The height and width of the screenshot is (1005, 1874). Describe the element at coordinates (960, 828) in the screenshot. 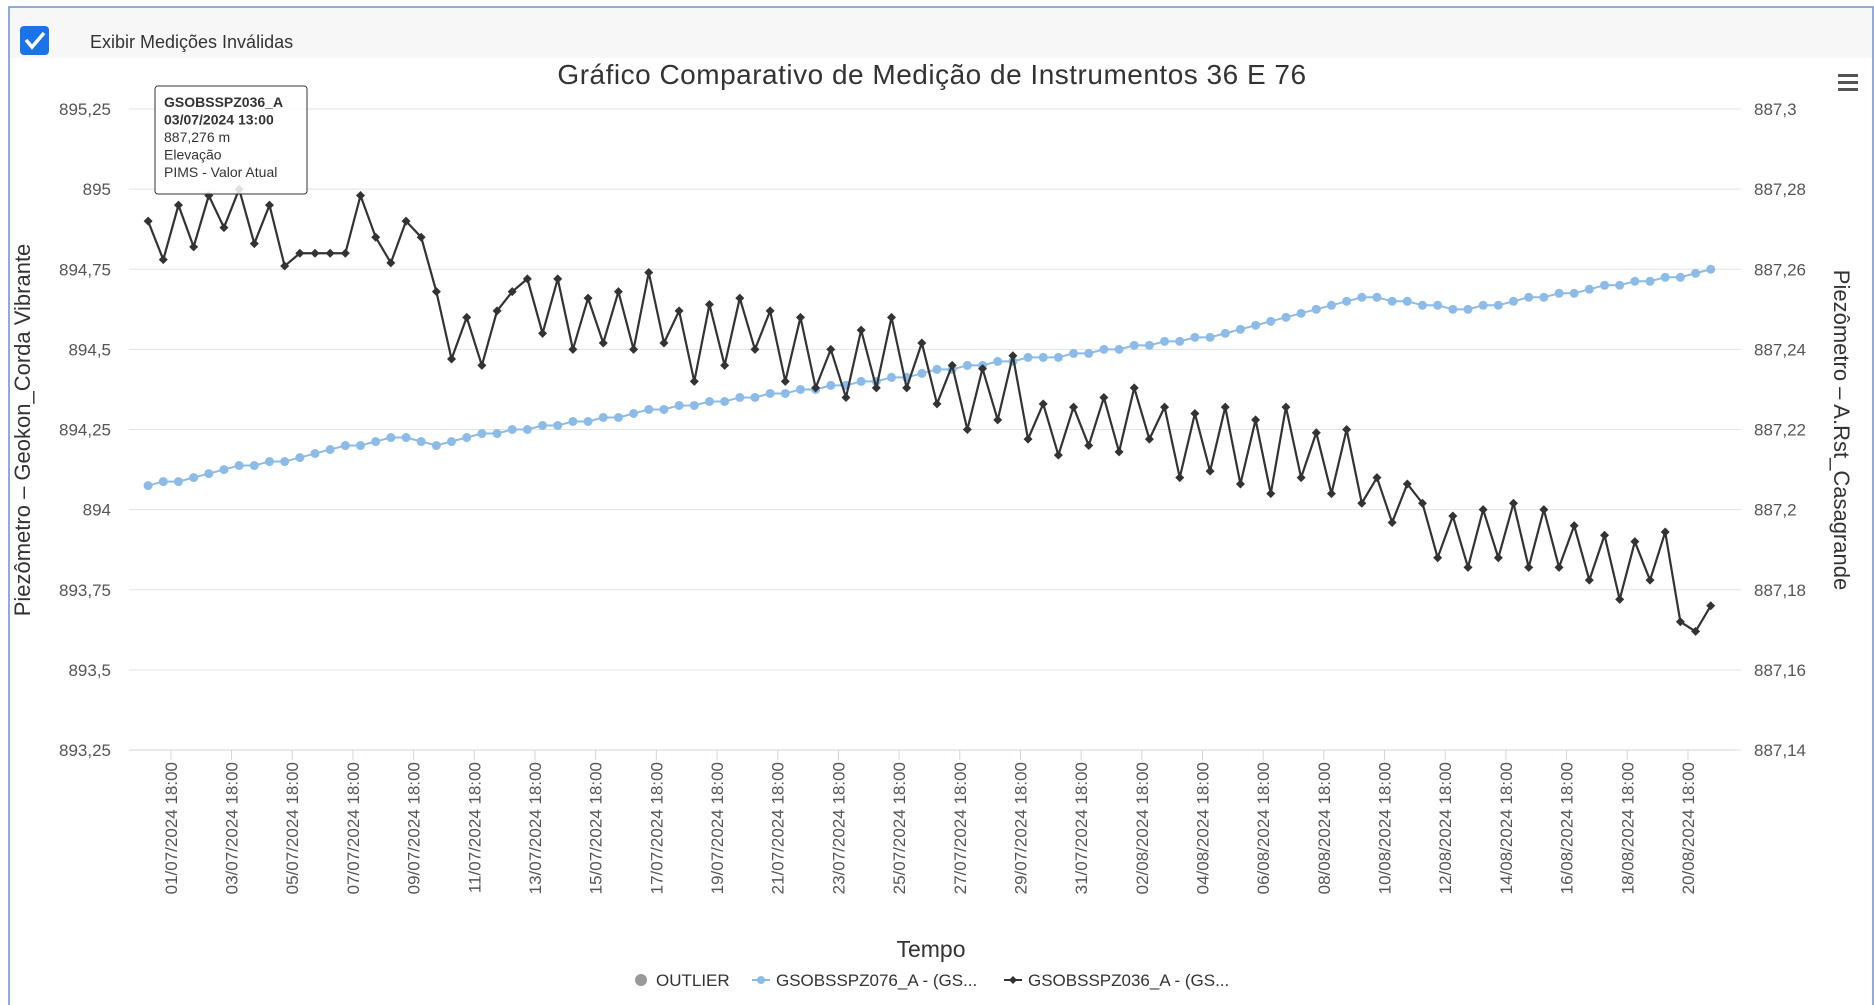

I see `x-tick-label: 27/07/2024 18:00` at that location.